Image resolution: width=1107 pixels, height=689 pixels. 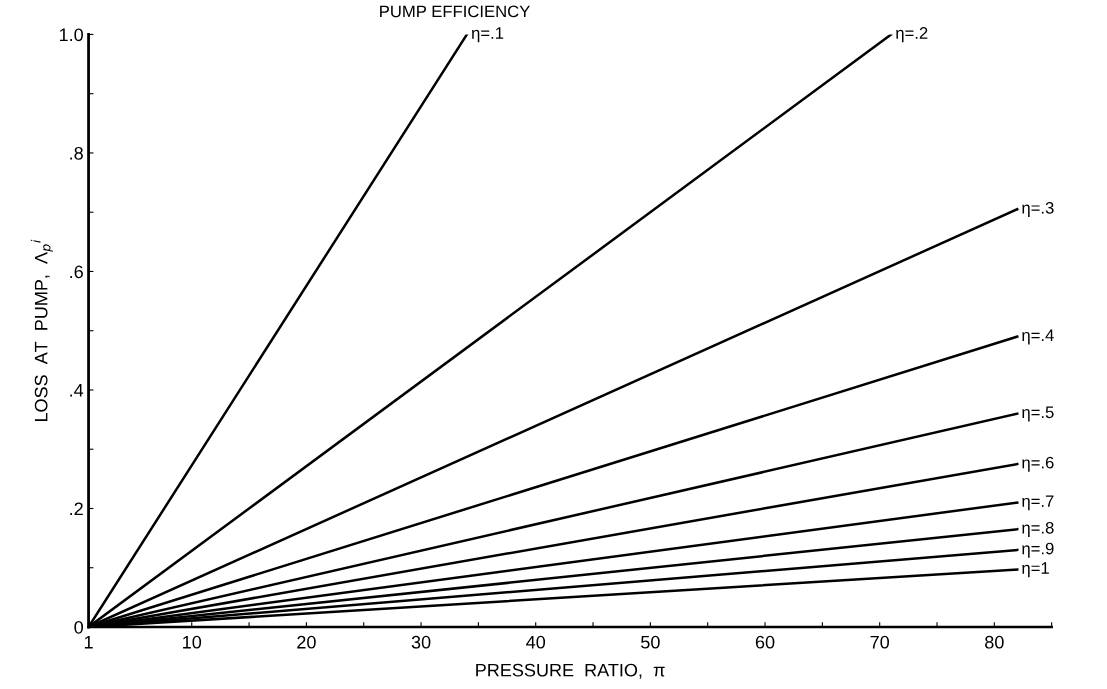 What do you see at coordinates (71, 35) in the screenshot?
I see `y-tick-label: 1.0` at bounding box center [71, 35].